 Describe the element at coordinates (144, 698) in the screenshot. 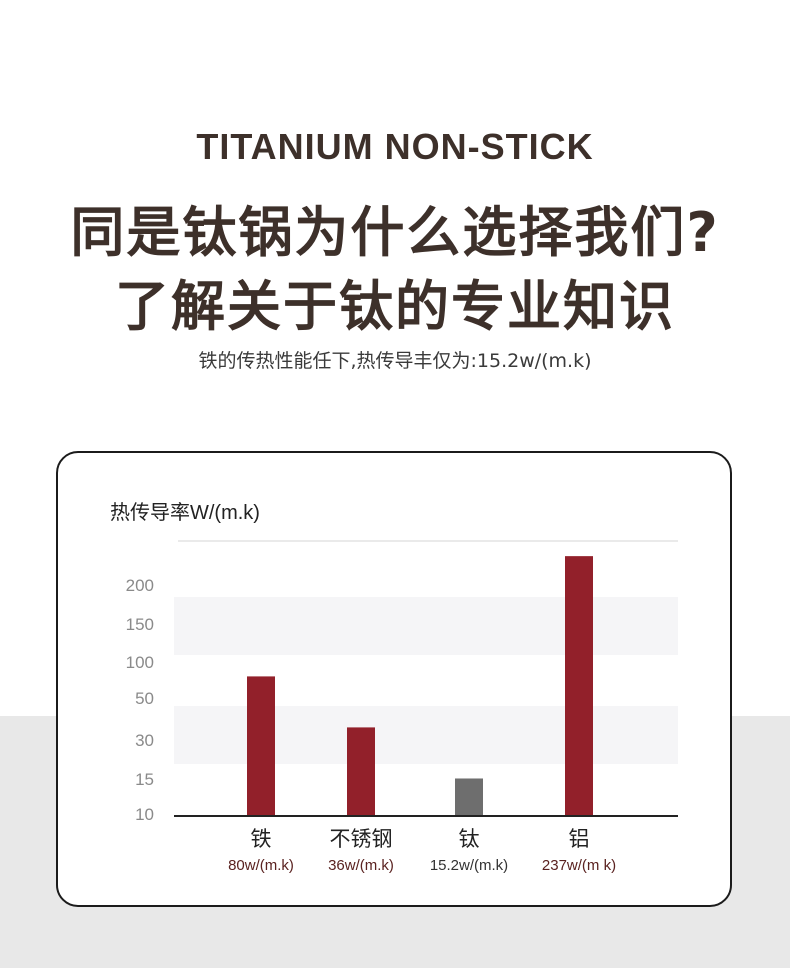

I see `y-tick-label: 50` at that location.